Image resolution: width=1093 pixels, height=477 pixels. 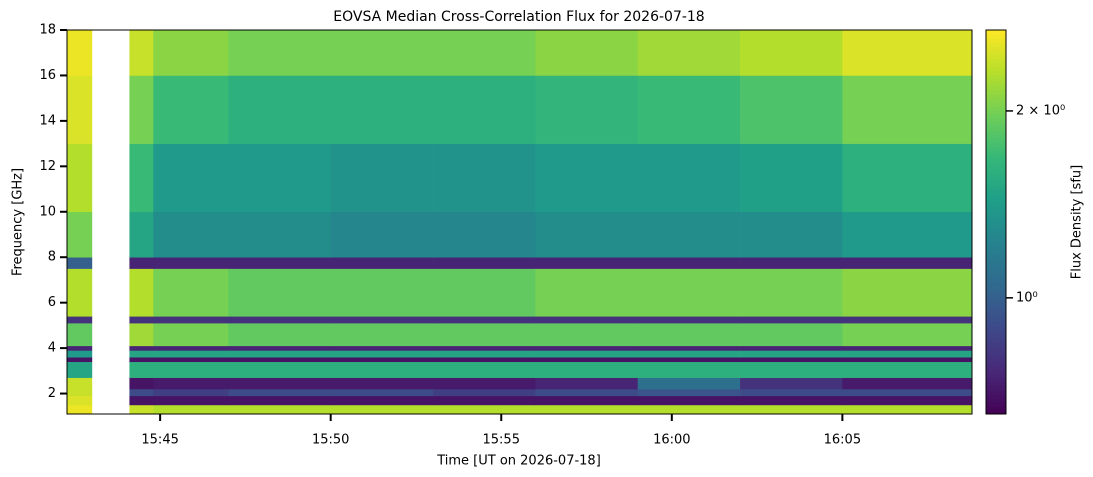 What do you see at coordinates (52, 393) in the screenshot?
I see `y-tick-label: 2` at bounding box center [52, 393].